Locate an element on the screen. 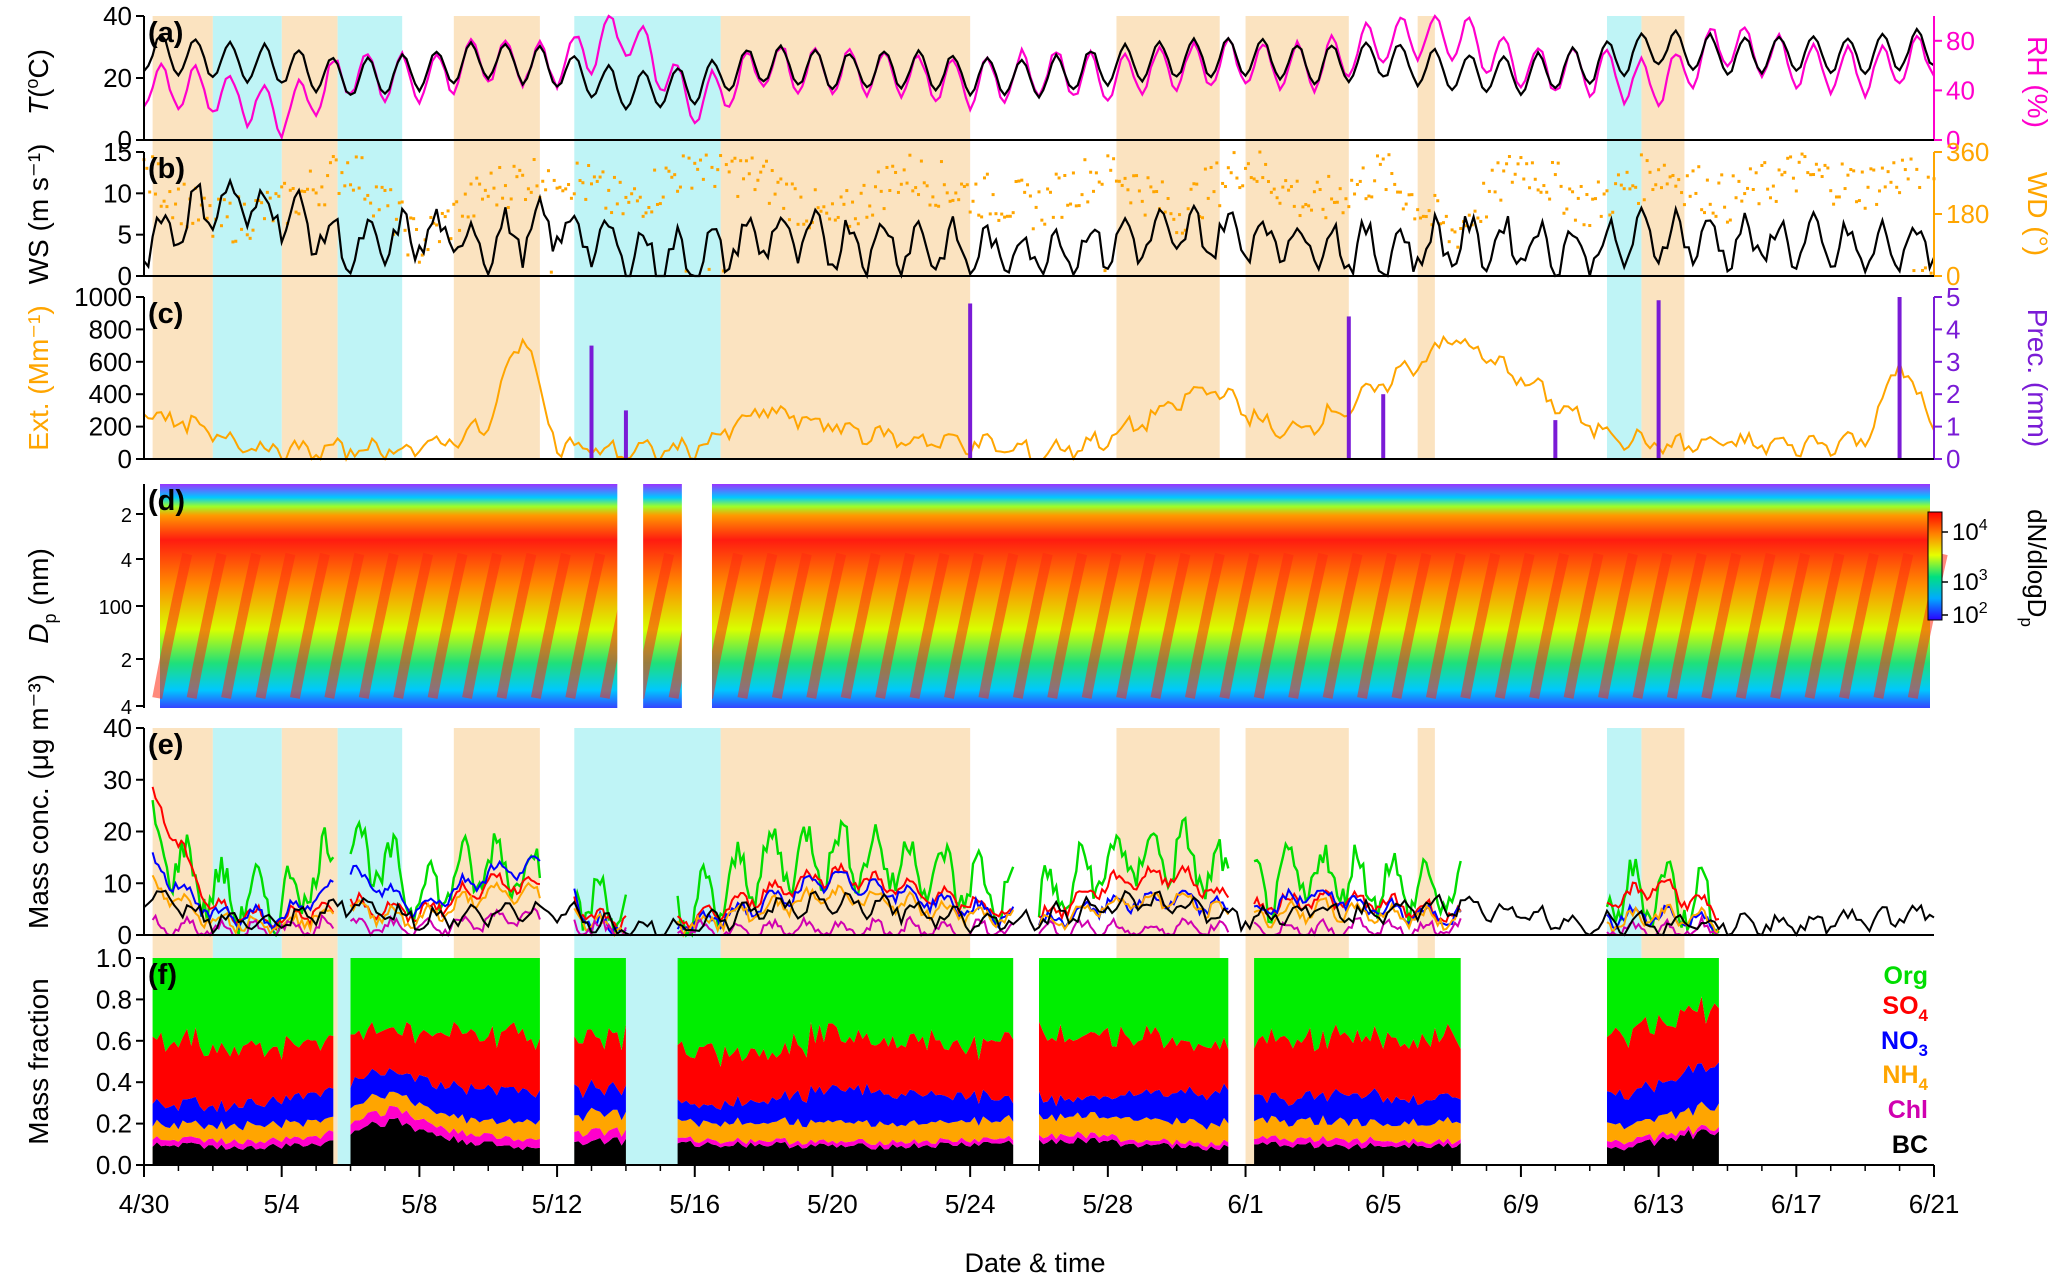 Image resolution: width=2067 pixels, height=1283 pixels. y-tick-label: 2 is located at coordinates (126, 516).